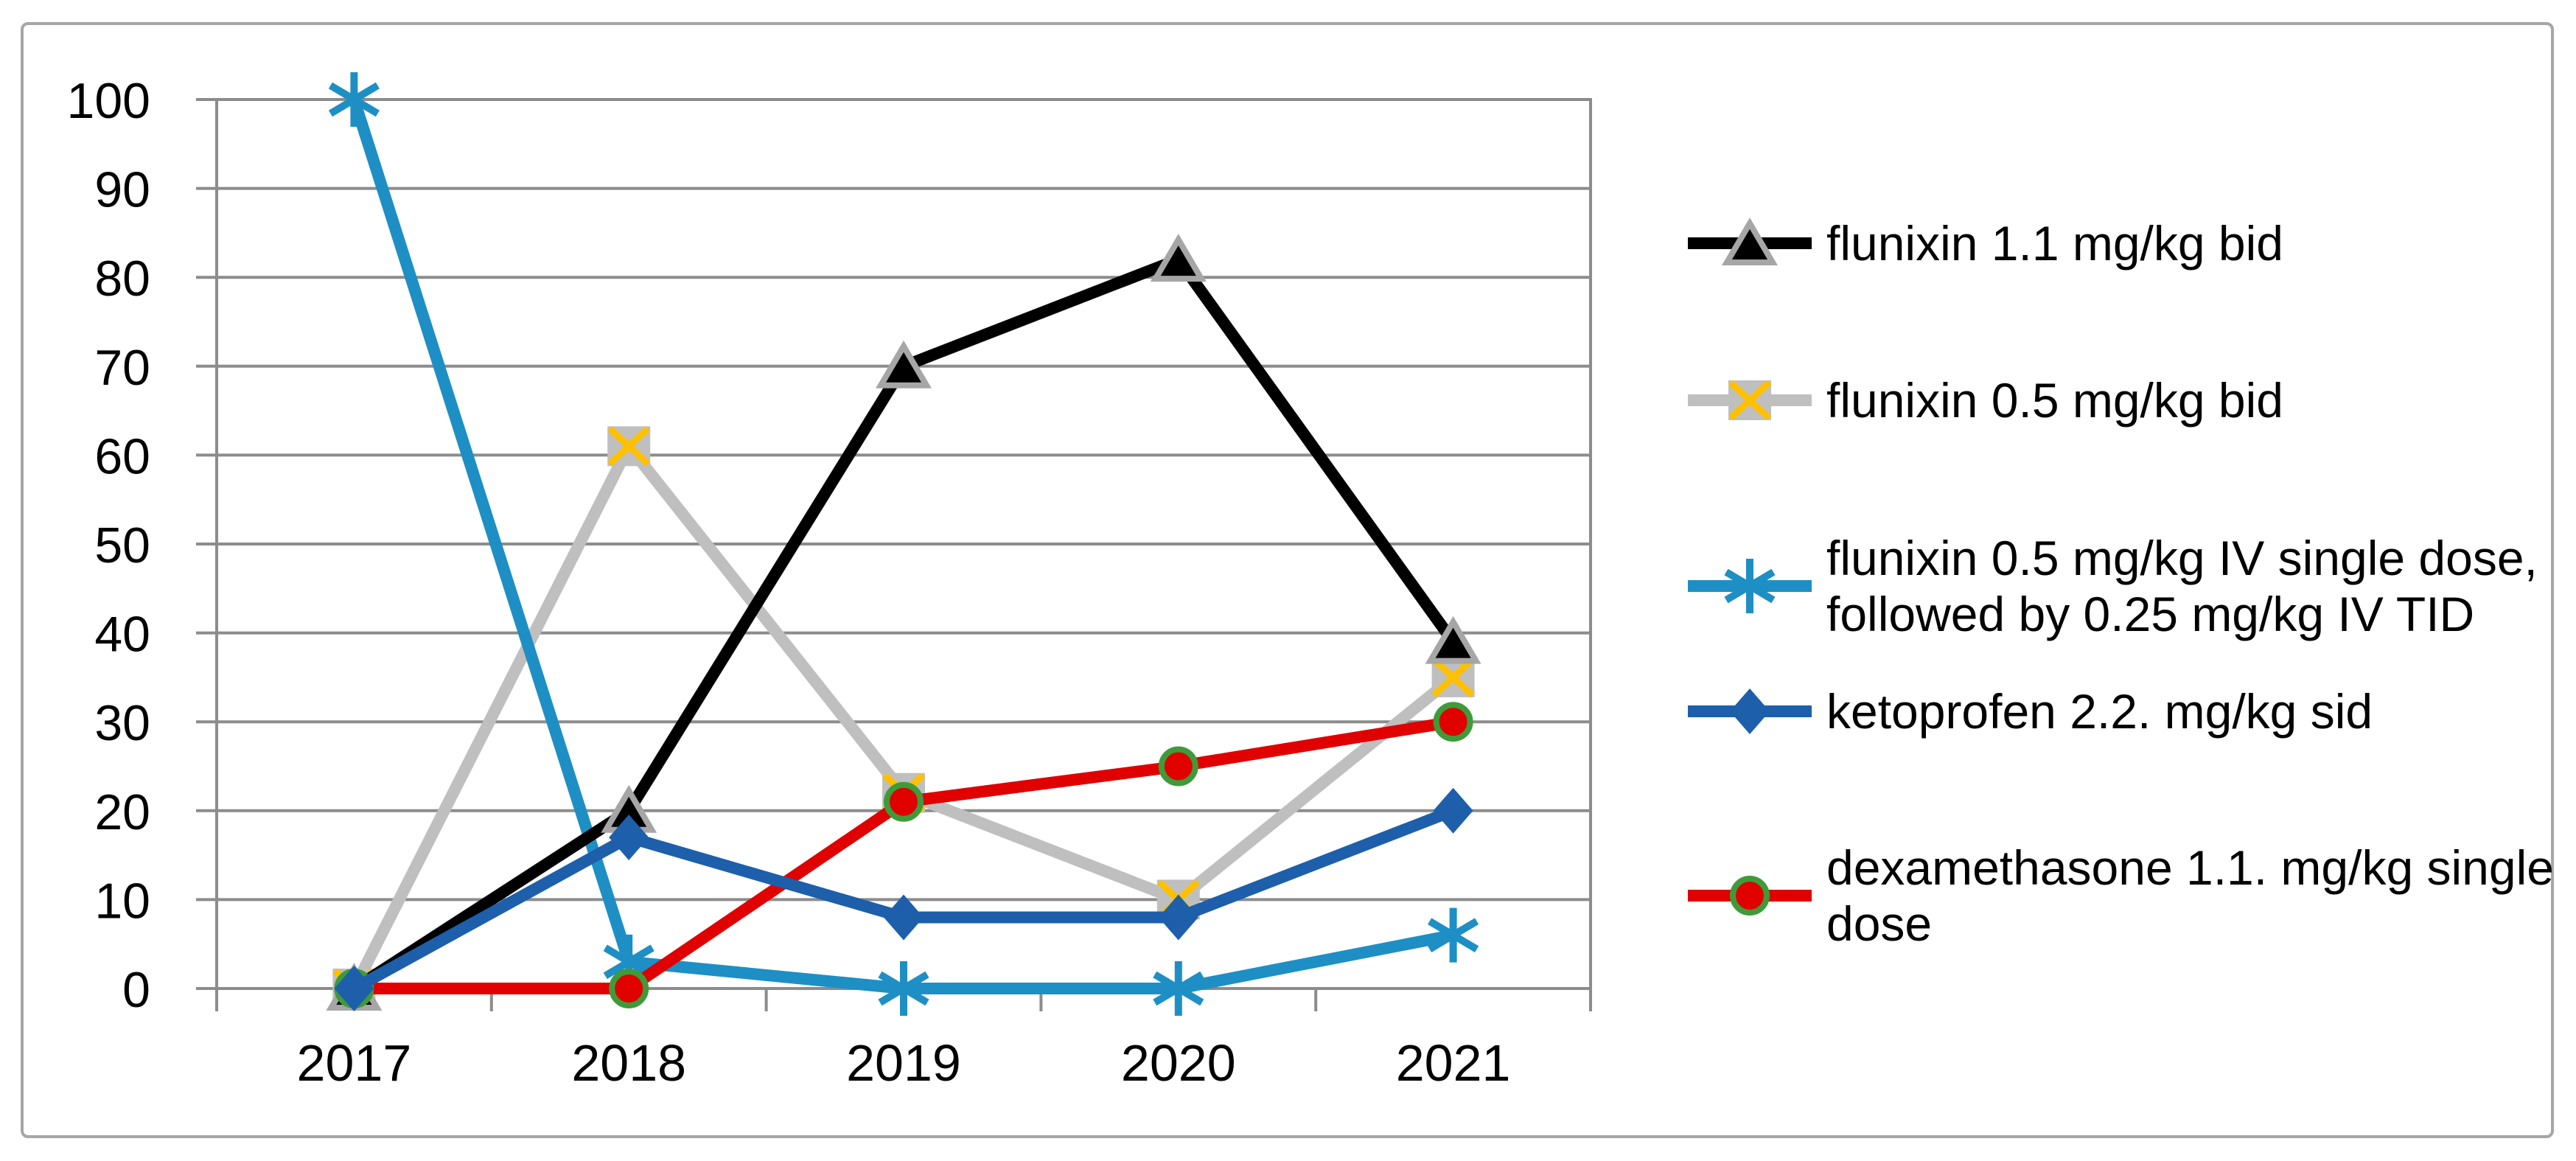 The image size is (2576, 1161). I want to click on y-tick-label: 10, so click(122, 901).